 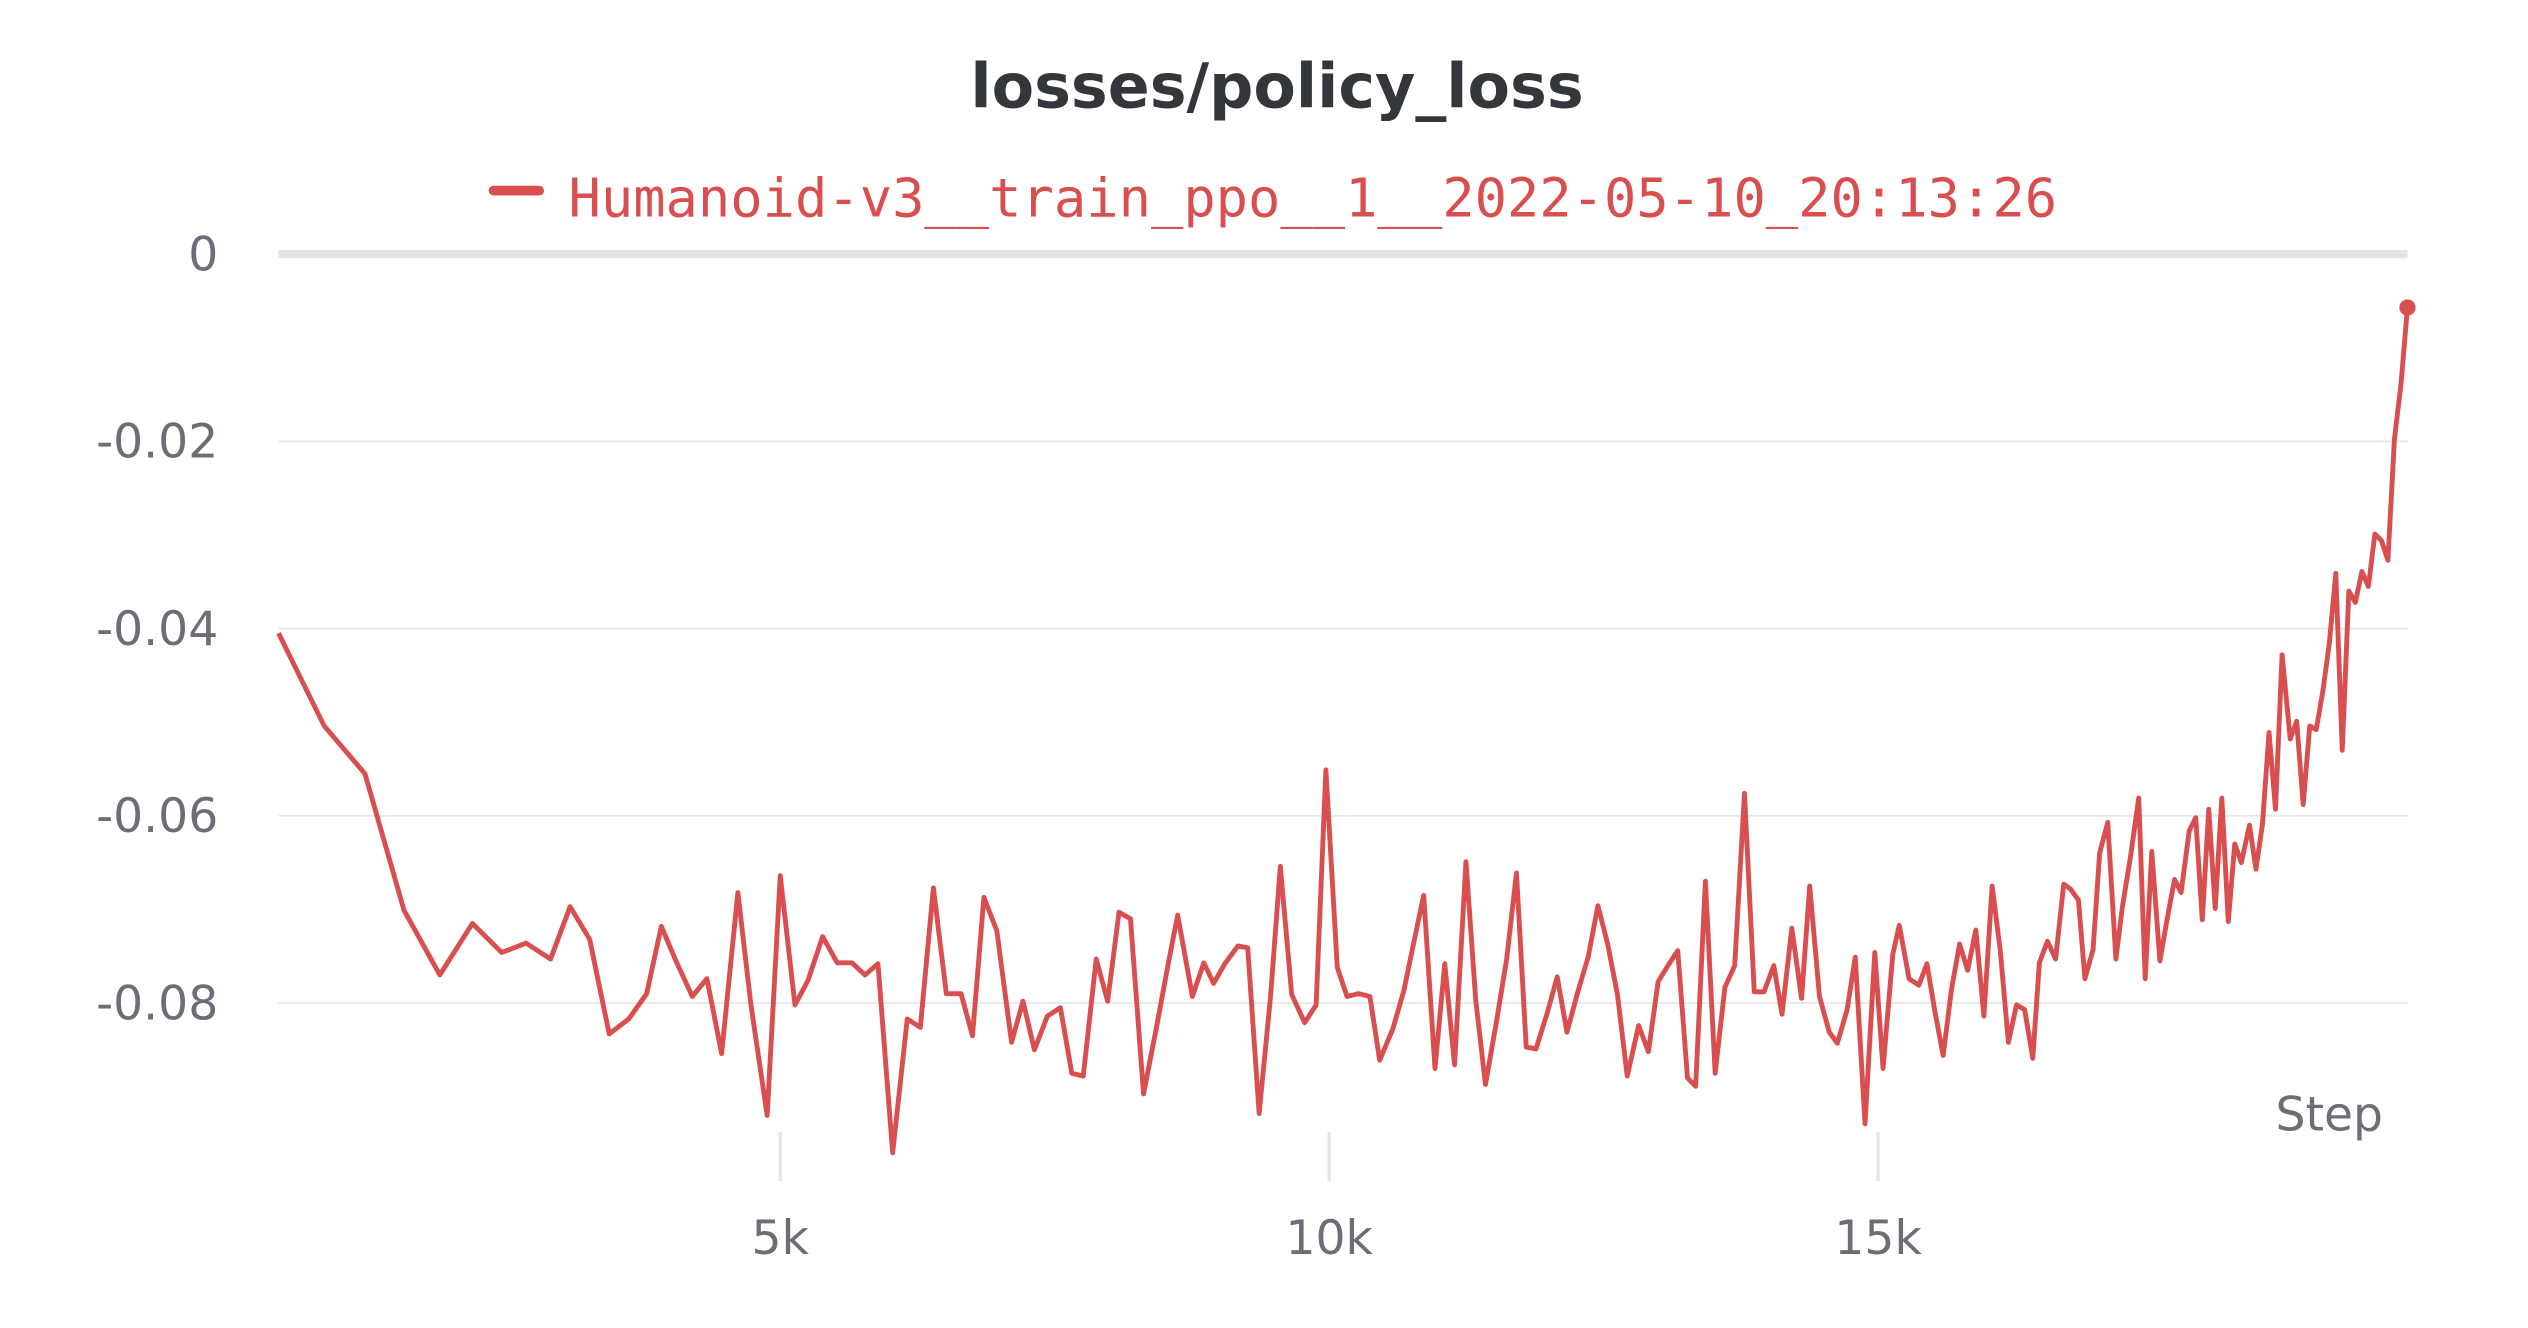 I want to click on y-tick-label: -0.06, so click(x=157, y=816).